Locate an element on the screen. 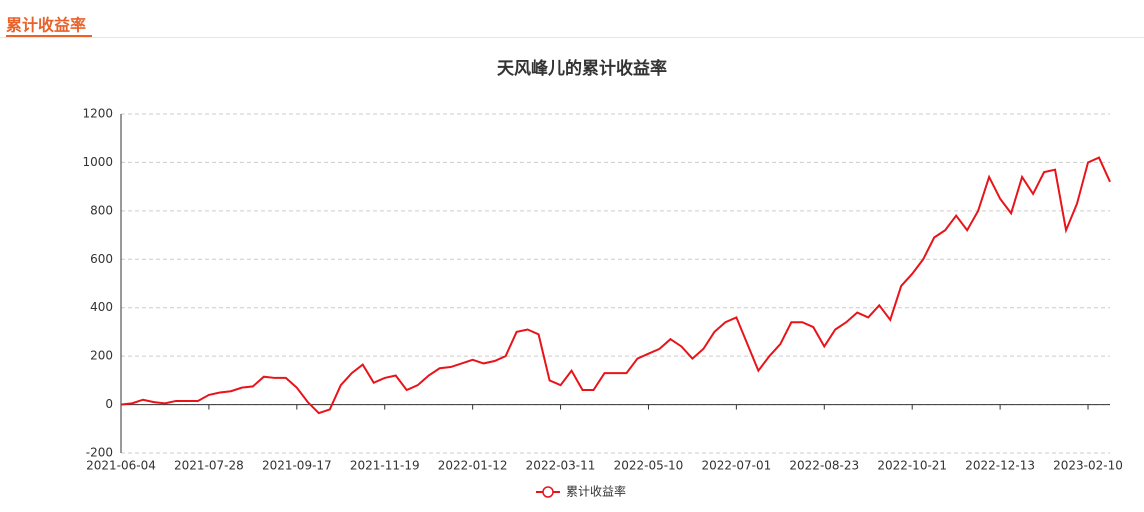 This screenshot has width=1144, height=512. legend-label: 累计收益率 is located at coordinates (596, 491).